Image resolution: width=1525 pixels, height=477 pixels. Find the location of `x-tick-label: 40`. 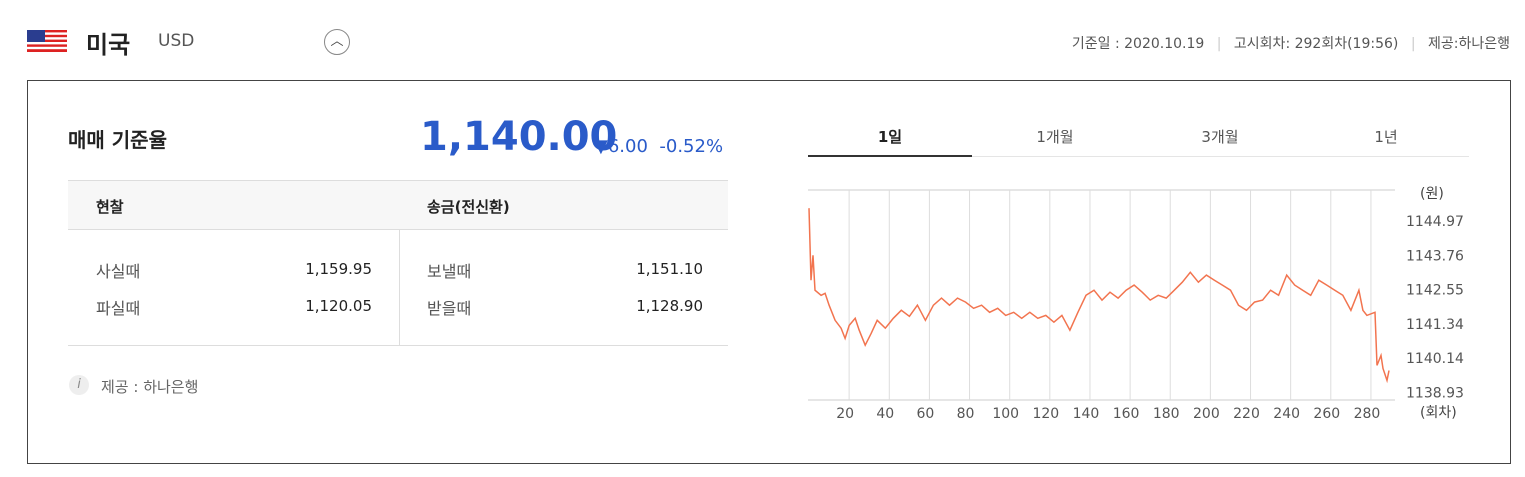

x-tick-label: 40 is located at coordinates (885, 414).